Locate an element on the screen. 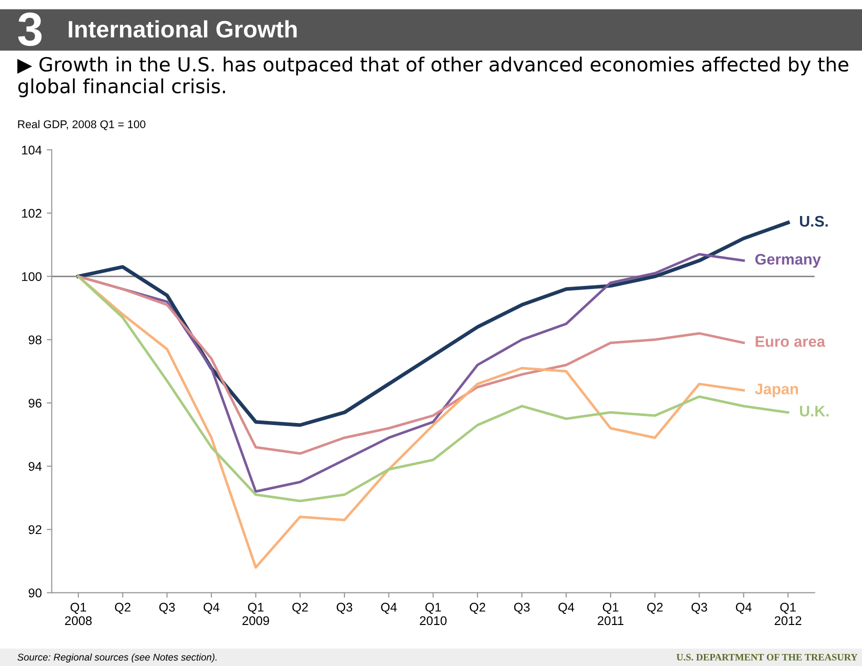 The image size is (862, 666). source-note: Source: Regional sources (see Notes section). is located at coordinates (117, 658).